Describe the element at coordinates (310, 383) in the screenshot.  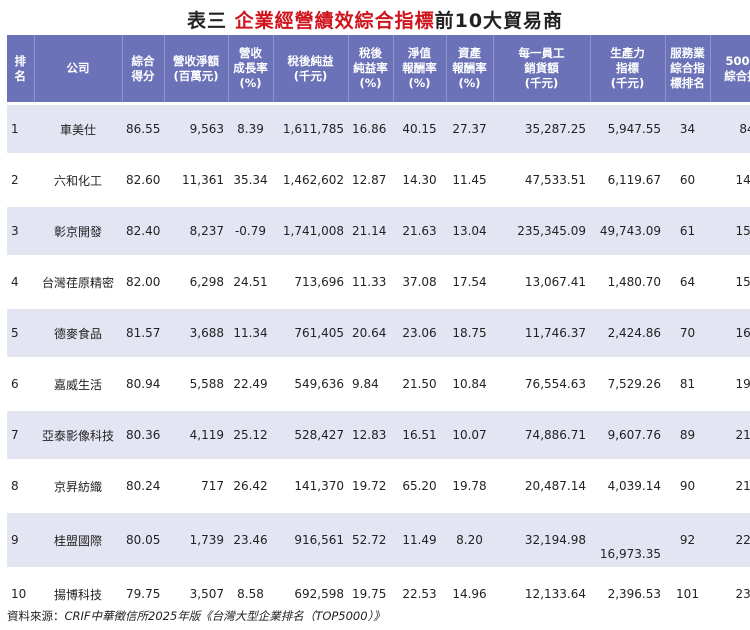
I see `table-cell: 549,636` at that location.